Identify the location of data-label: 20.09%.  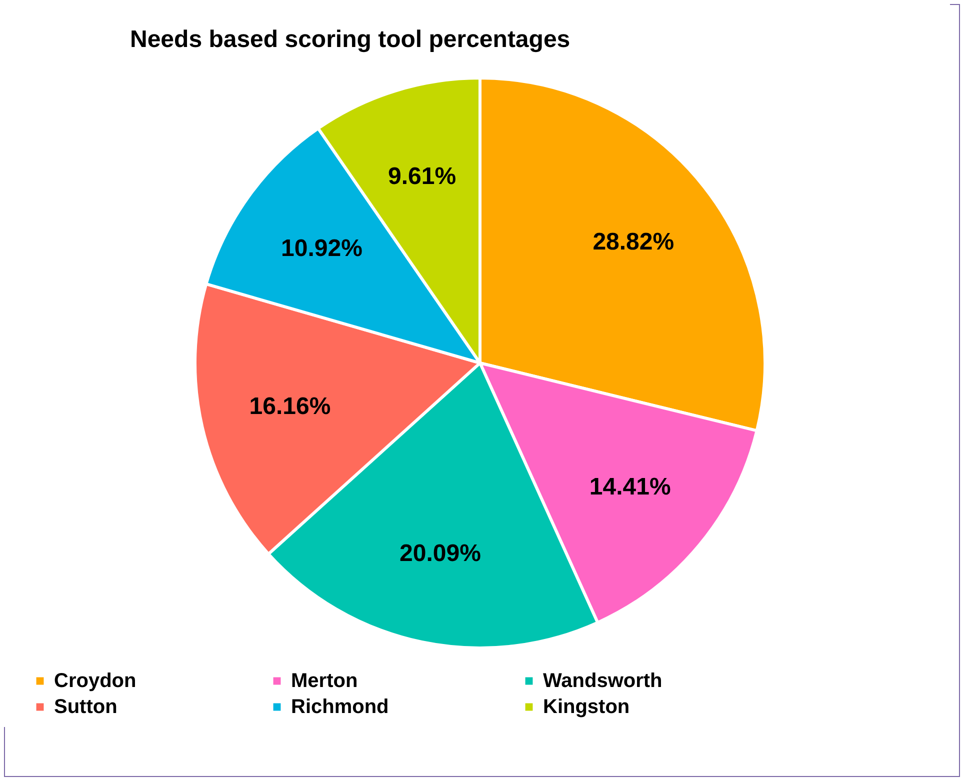
(440, 553).